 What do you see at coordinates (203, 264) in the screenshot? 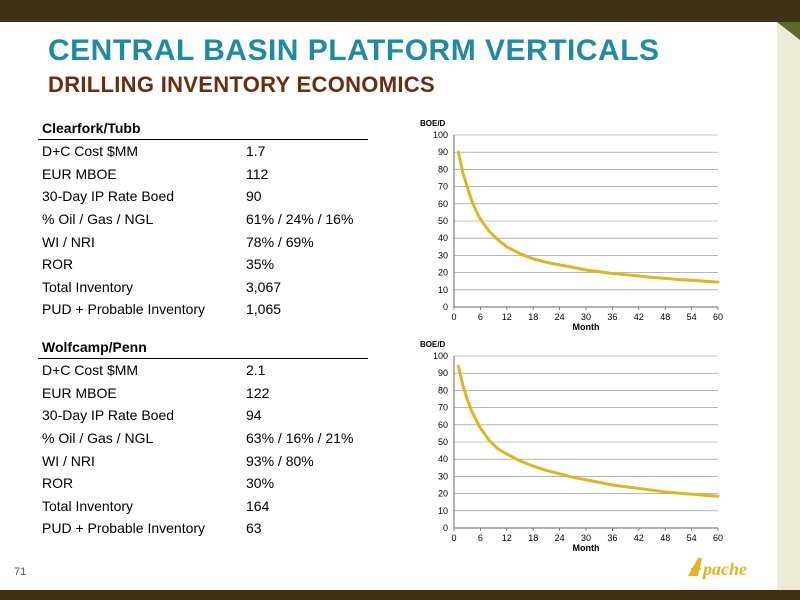
I see `table-row: ROR 35%` at bounding box center [203, 264].